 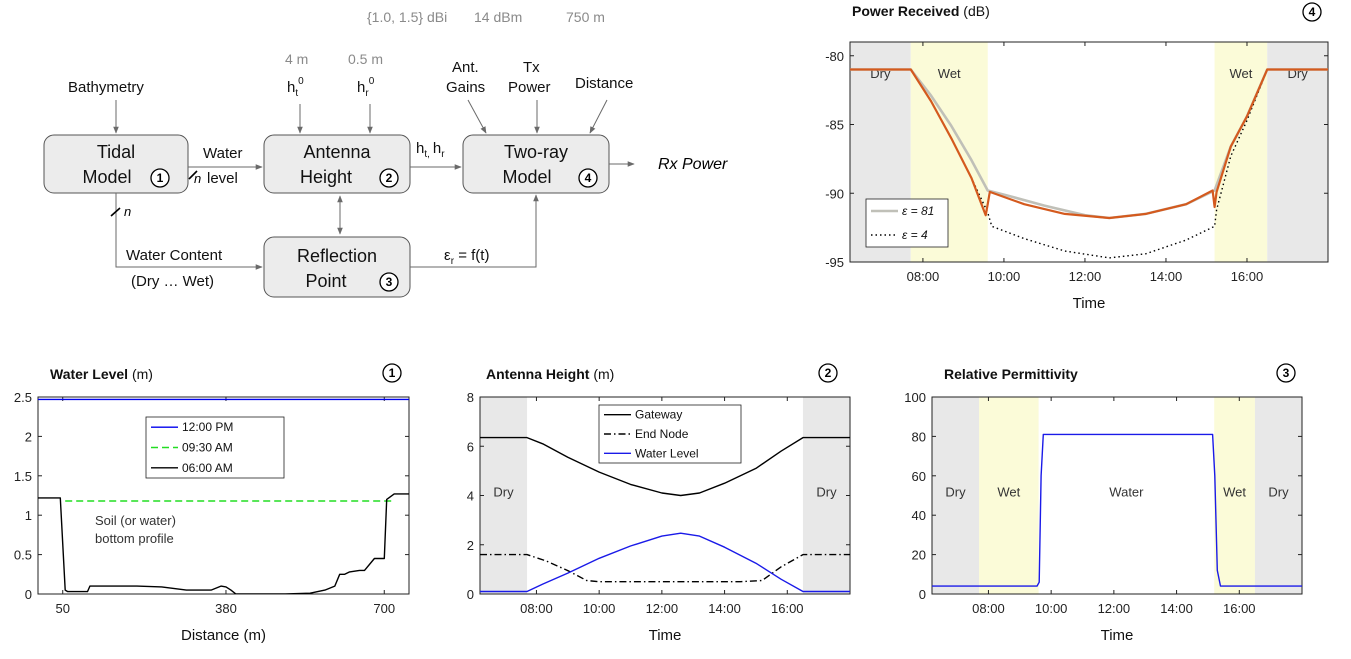 I want to click on ant-gains-label-1: Ant., so click(x=465, y=67).